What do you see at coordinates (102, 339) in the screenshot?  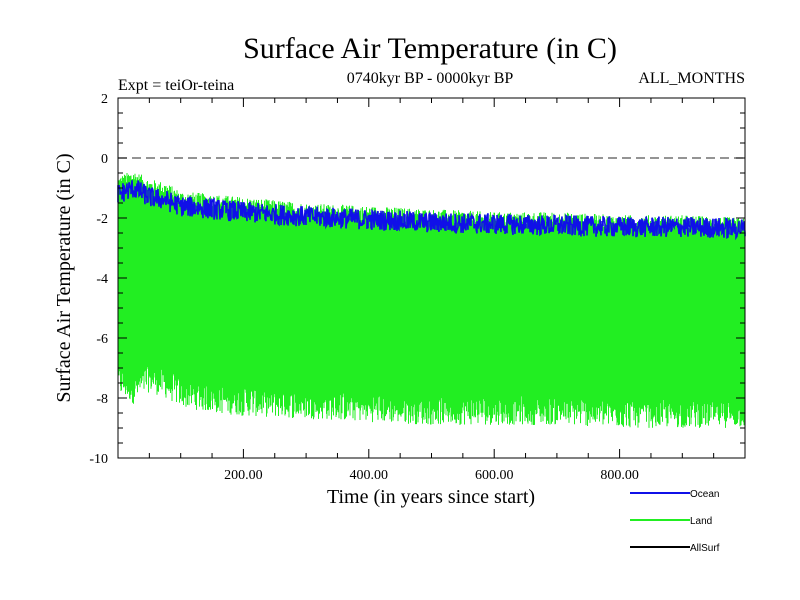 I see `y-tick-label: -6` at bounding box center [102, 339].